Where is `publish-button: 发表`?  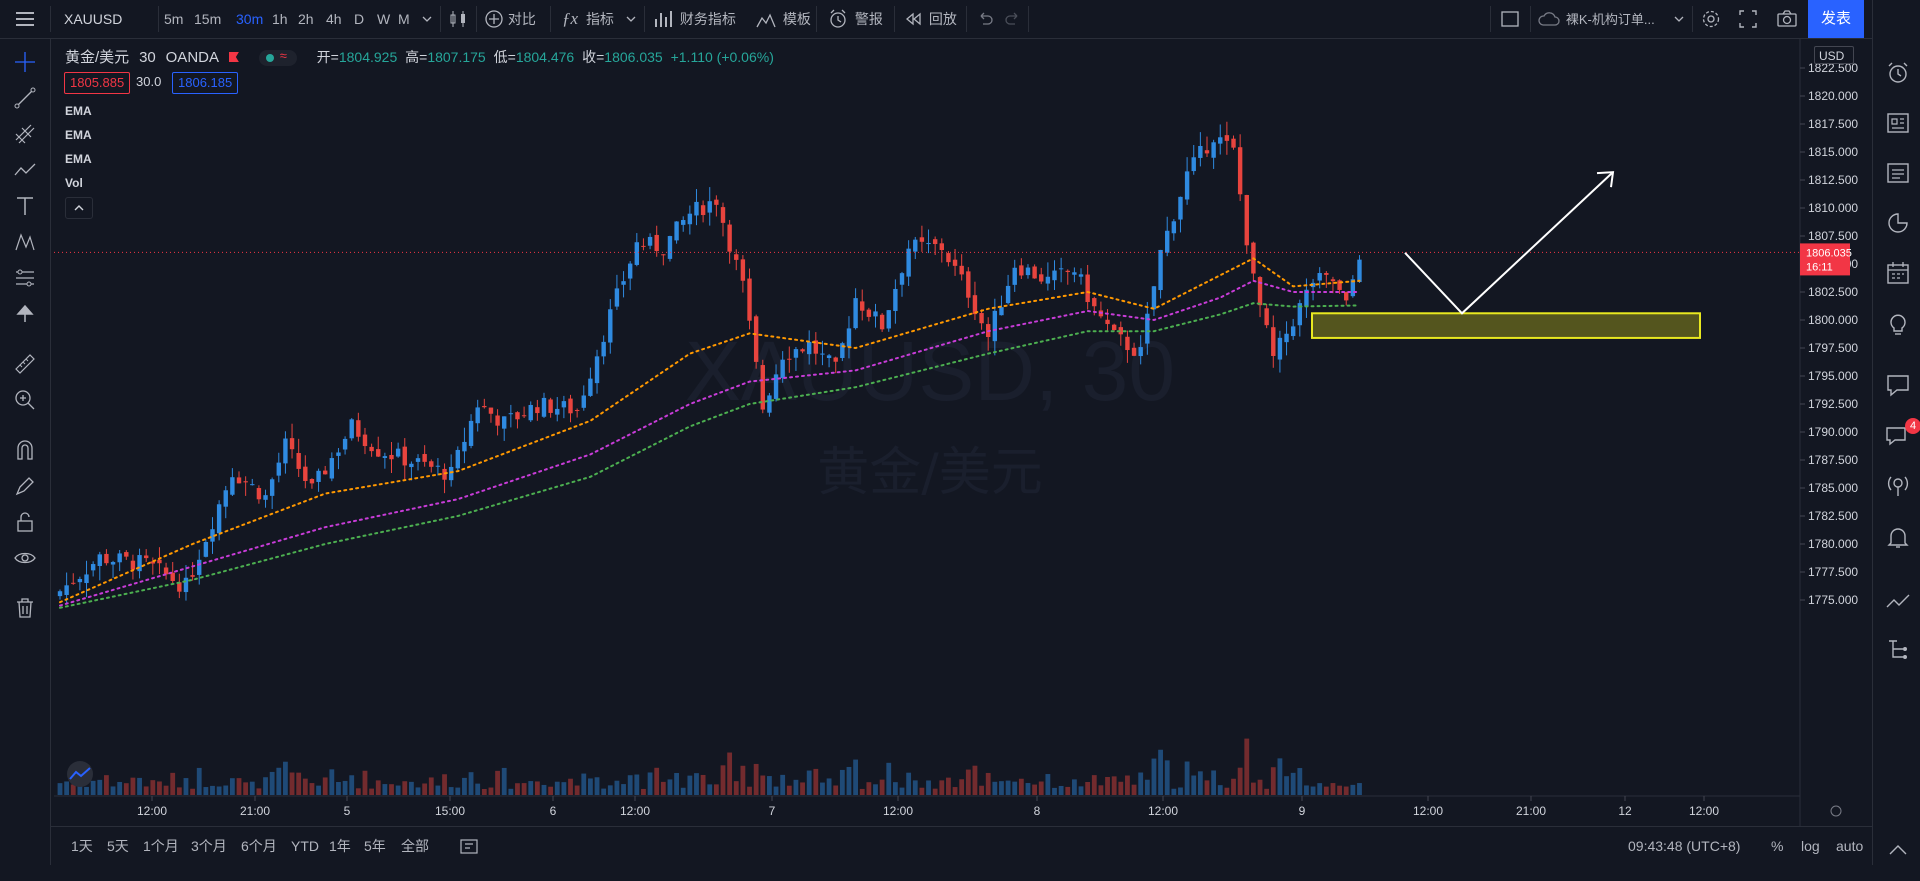 publish-button: 发表 is located at coordinates (1836, 19).